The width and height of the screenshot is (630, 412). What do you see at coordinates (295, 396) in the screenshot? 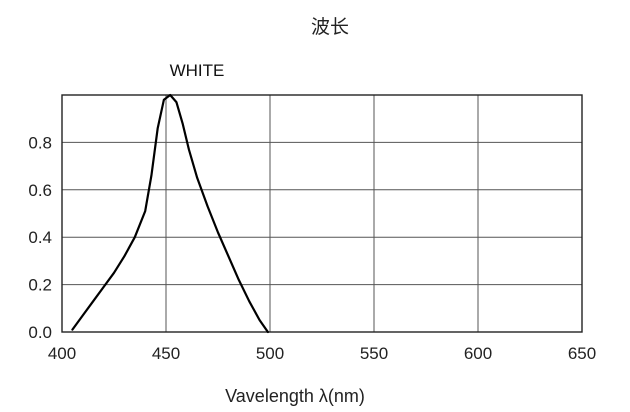
I see `x-axis-label: Vavelength λ(nm)` at bounding box center [295, 396].